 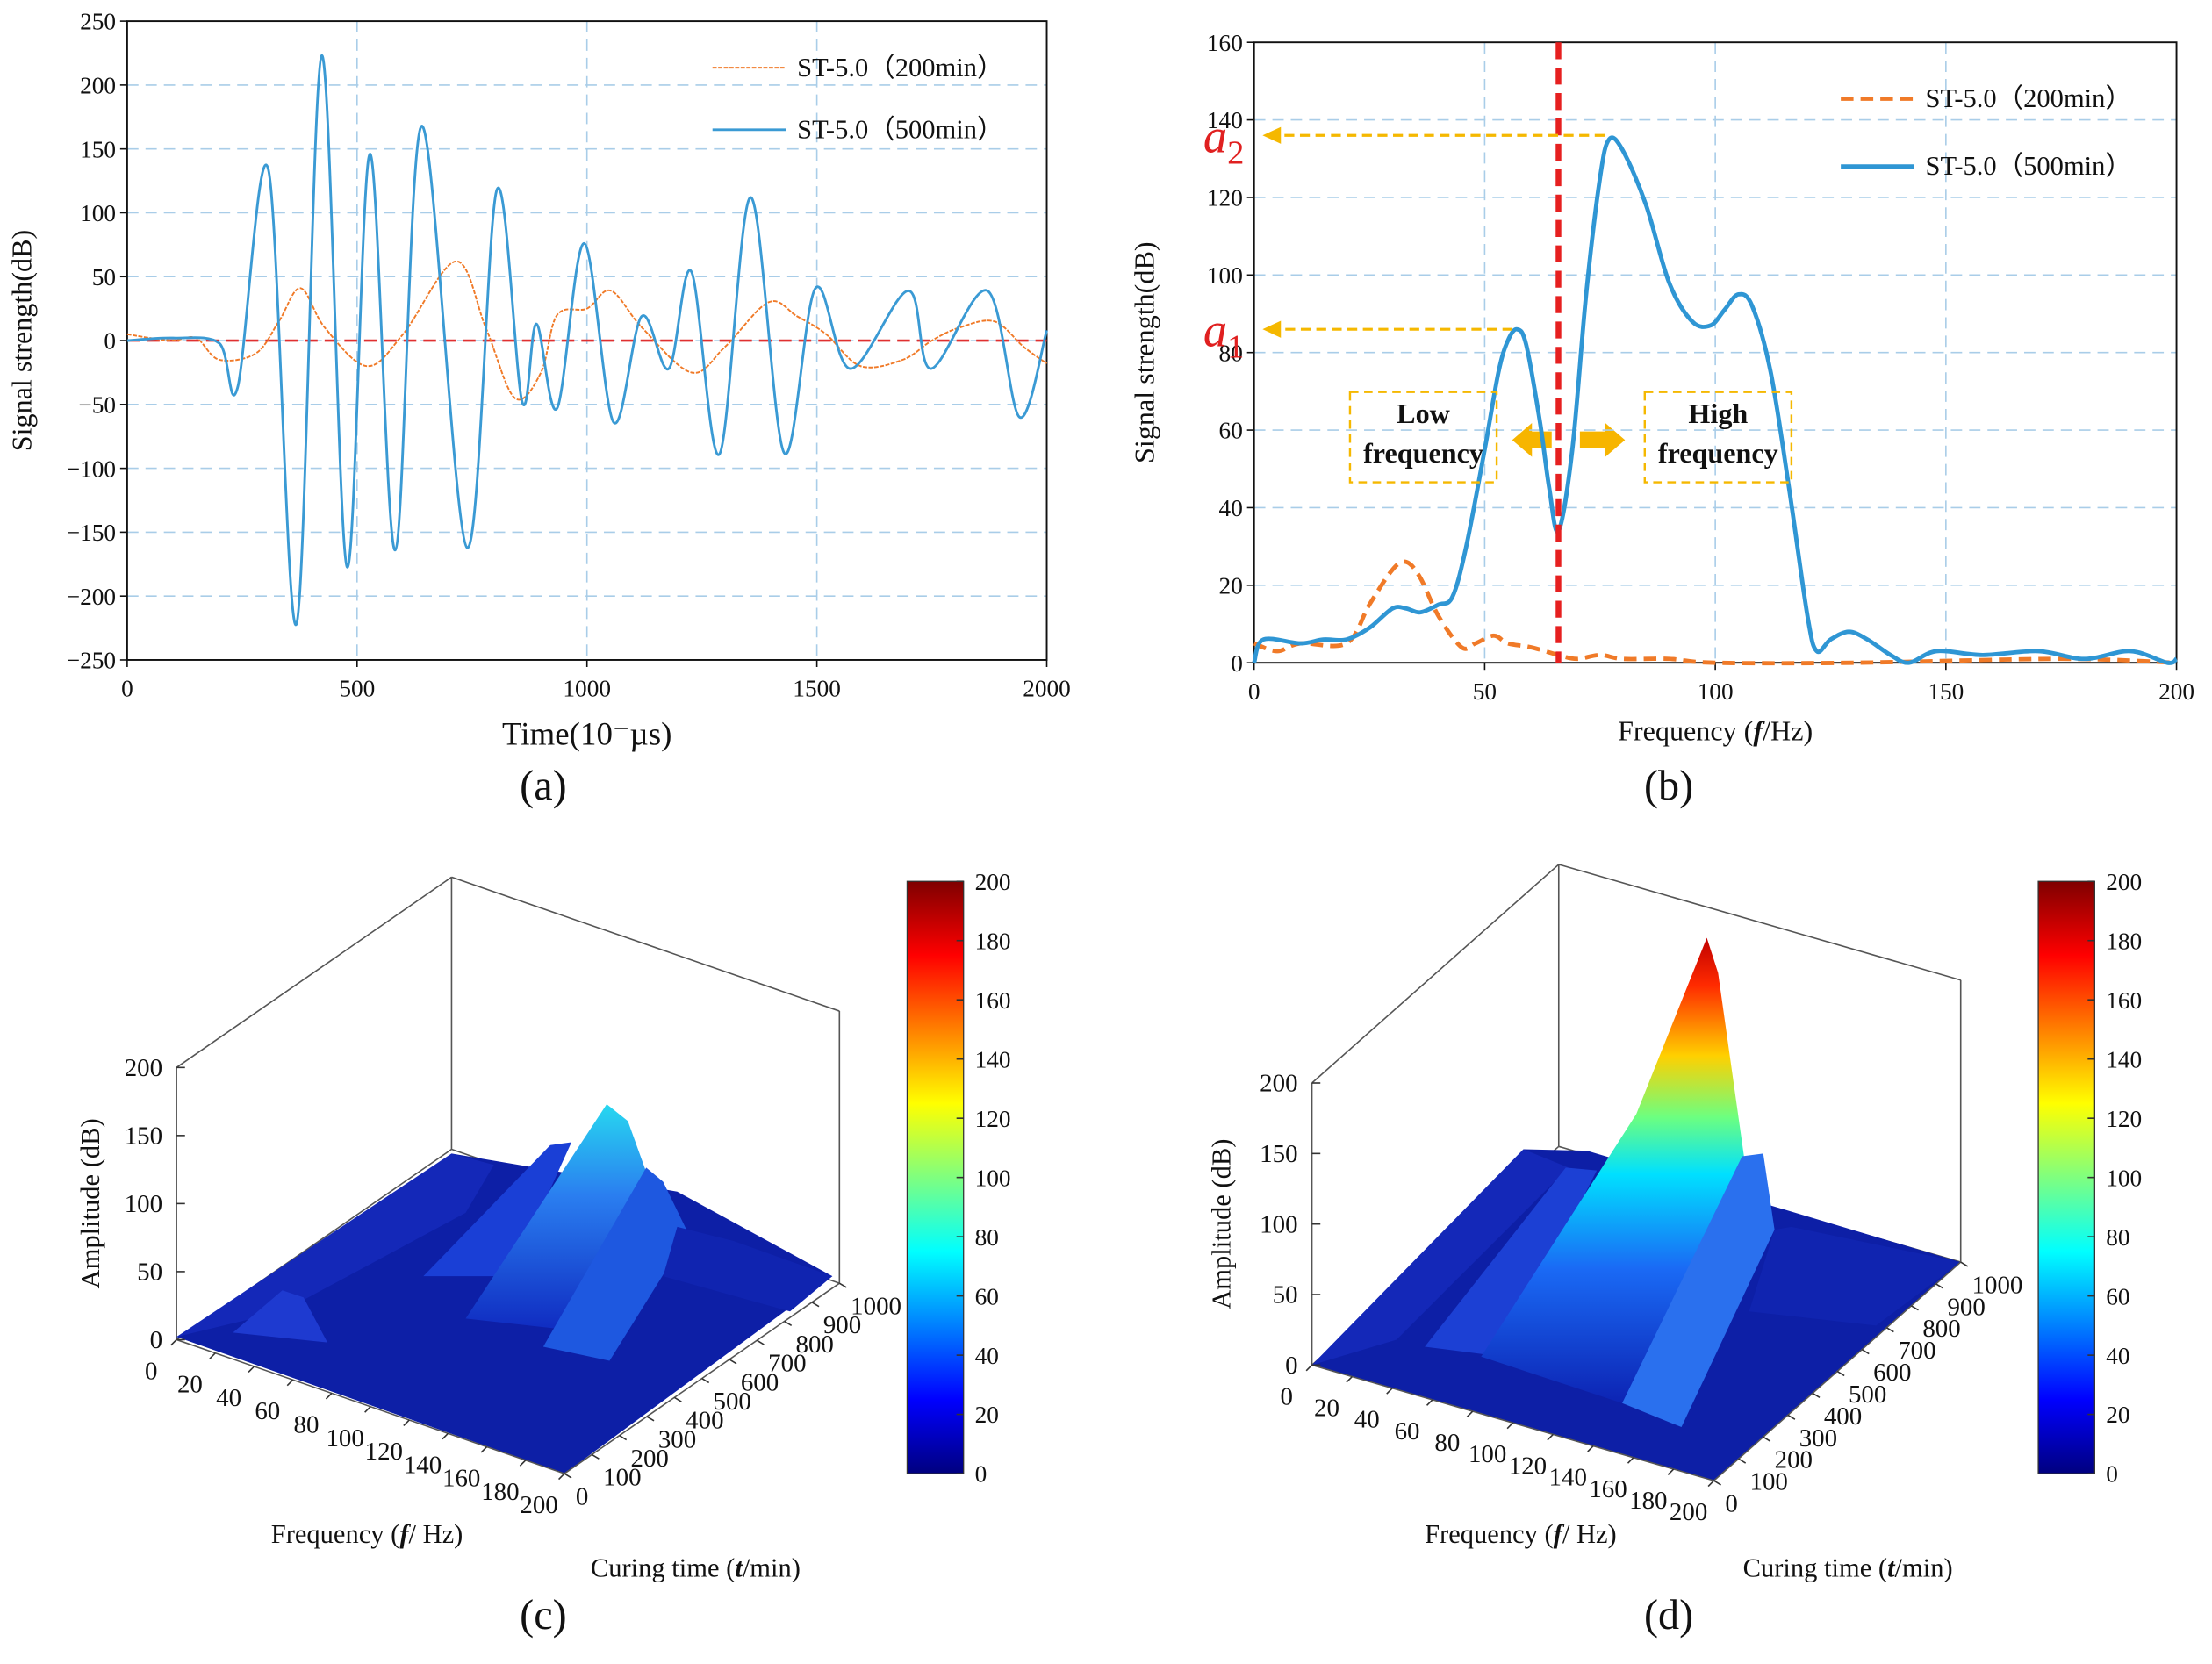 I want to click on colorbar-tick-label: 200, so click(x=993, y=882).